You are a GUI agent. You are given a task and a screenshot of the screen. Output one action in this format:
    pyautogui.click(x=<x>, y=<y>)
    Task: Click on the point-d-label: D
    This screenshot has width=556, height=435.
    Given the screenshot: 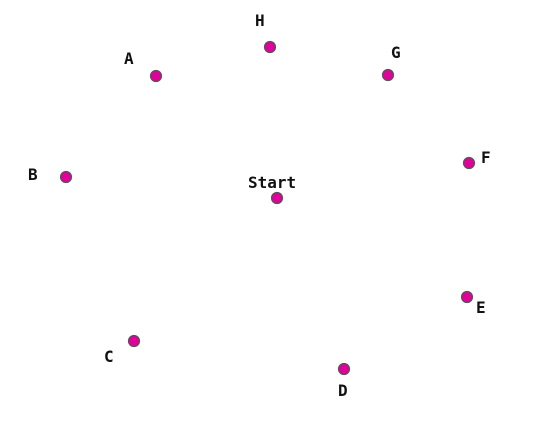 What is the action you would take?
    pyautogui.click(x=343, y=390)
    